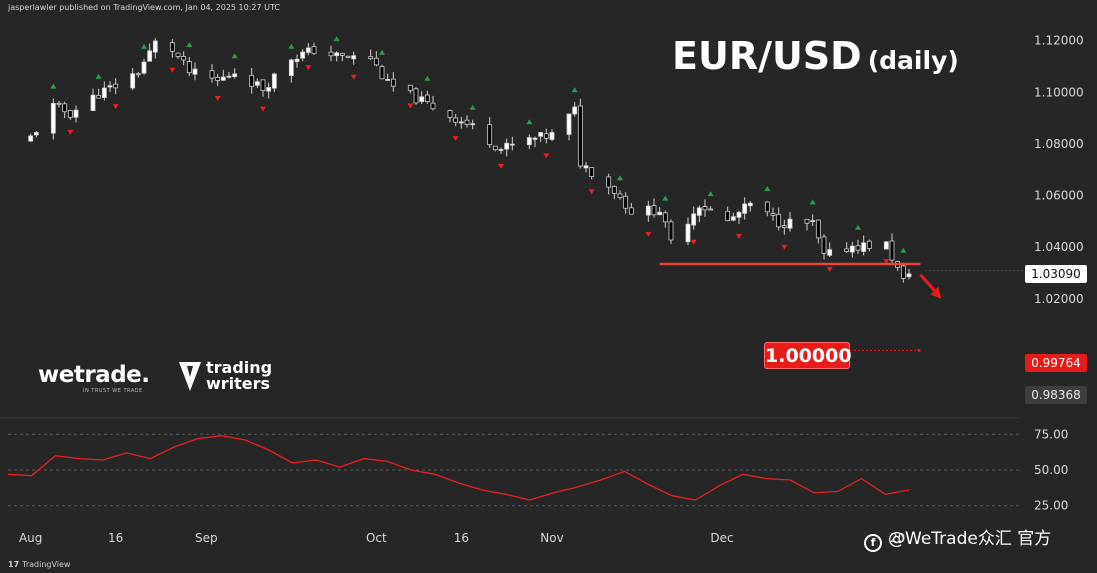 This screenshot has width=1097, height=573. What do you see at coordinates (936, 292) in the screenshot?
I see `projection-arrow-head` at bounding box center [936, 292].